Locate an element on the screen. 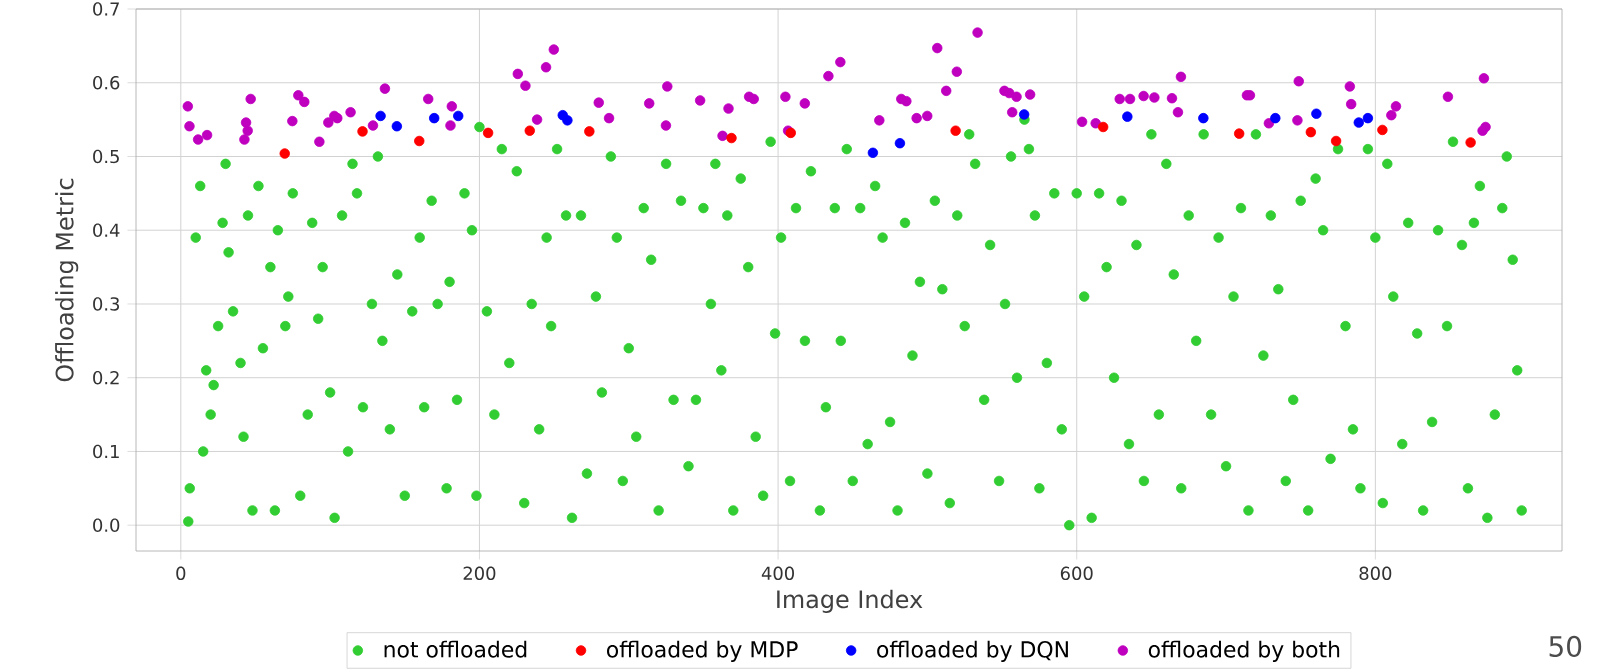 The height and width of the screenshot is (672, 1600). y-tick-label: 0.1 is located at coordinates (106, 451).